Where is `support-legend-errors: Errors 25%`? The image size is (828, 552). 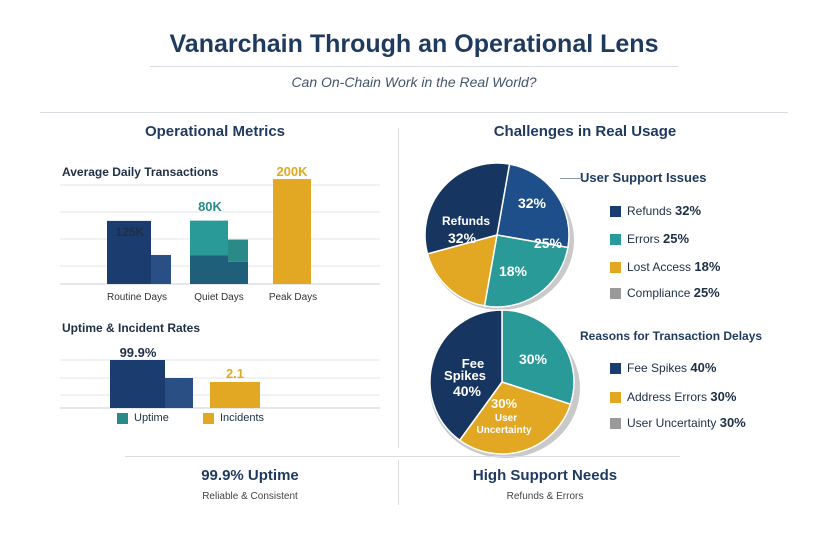
support-legend-errors: Errors 25% is located at coordinates (649, 238).